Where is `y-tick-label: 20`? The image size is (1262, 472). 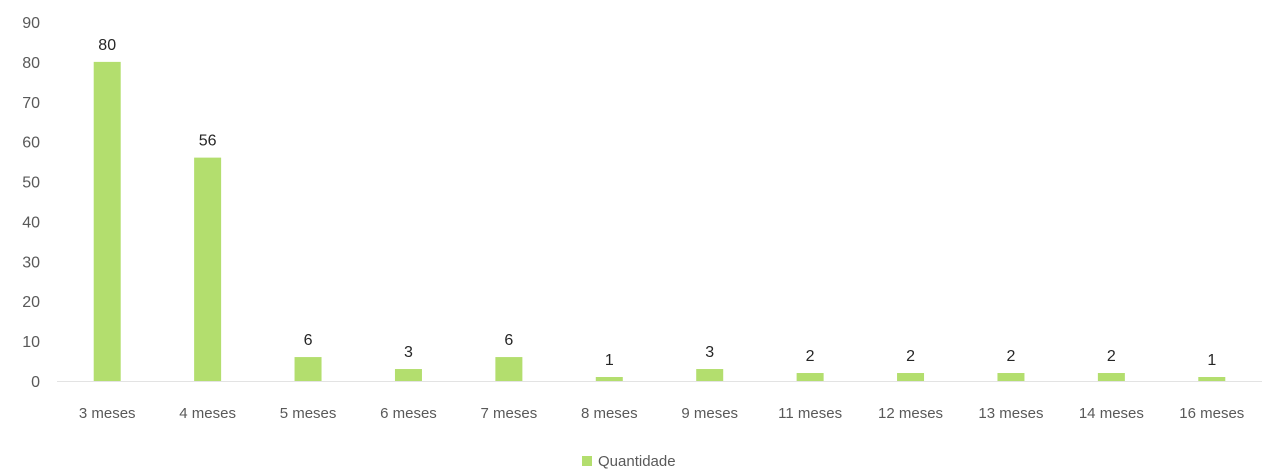
y-tick-label: 20 is located at coordinates (31, 302).